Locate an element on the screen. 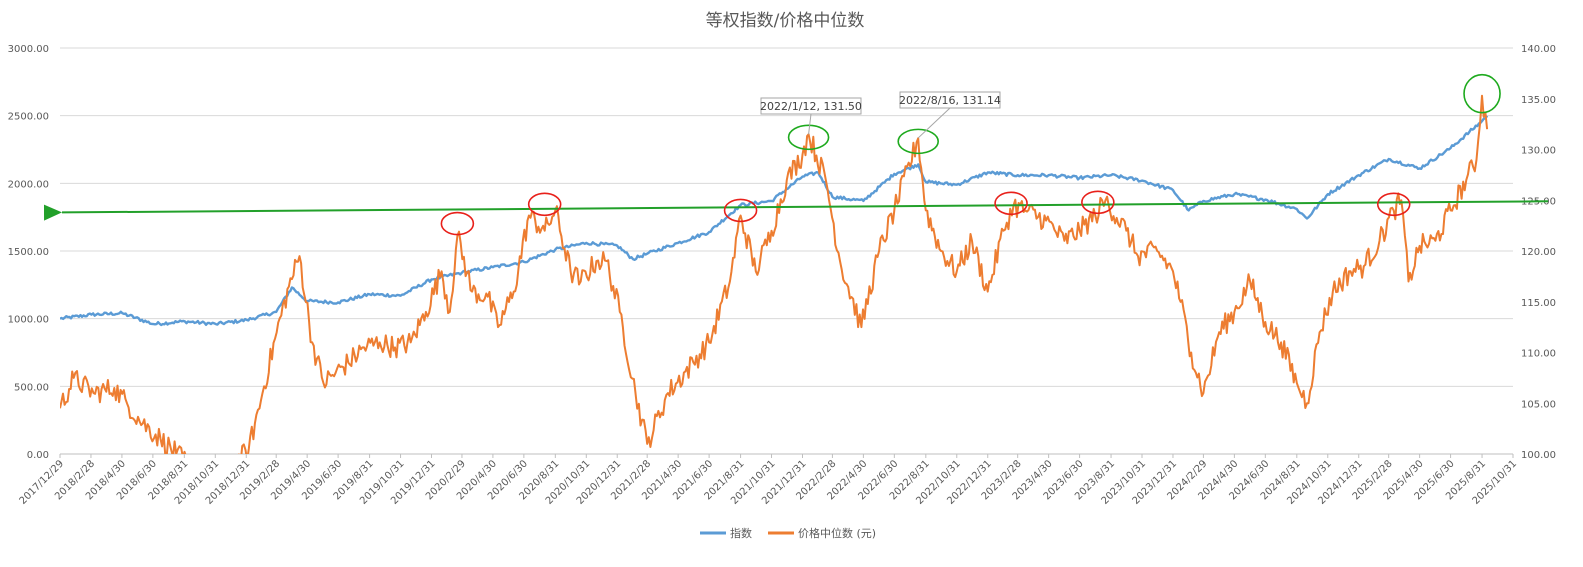 The height and width of the screenshot is (567, 1583). y-right-tick-label: 100.00 is located at coordinates (1538, 455).